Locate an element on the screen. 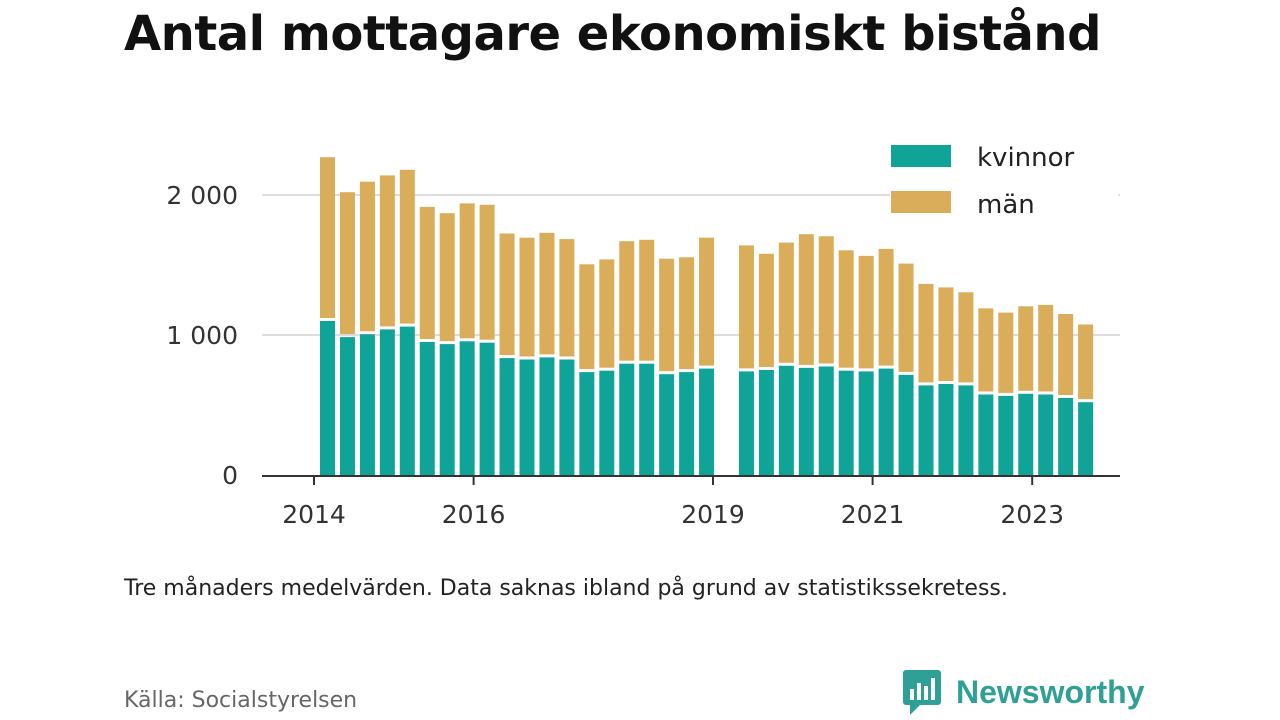 Image resolution: width=1280 pixels, height=720 pixels. newsworthy-logo: Newsworthy is located at coordinates (1023, 692).